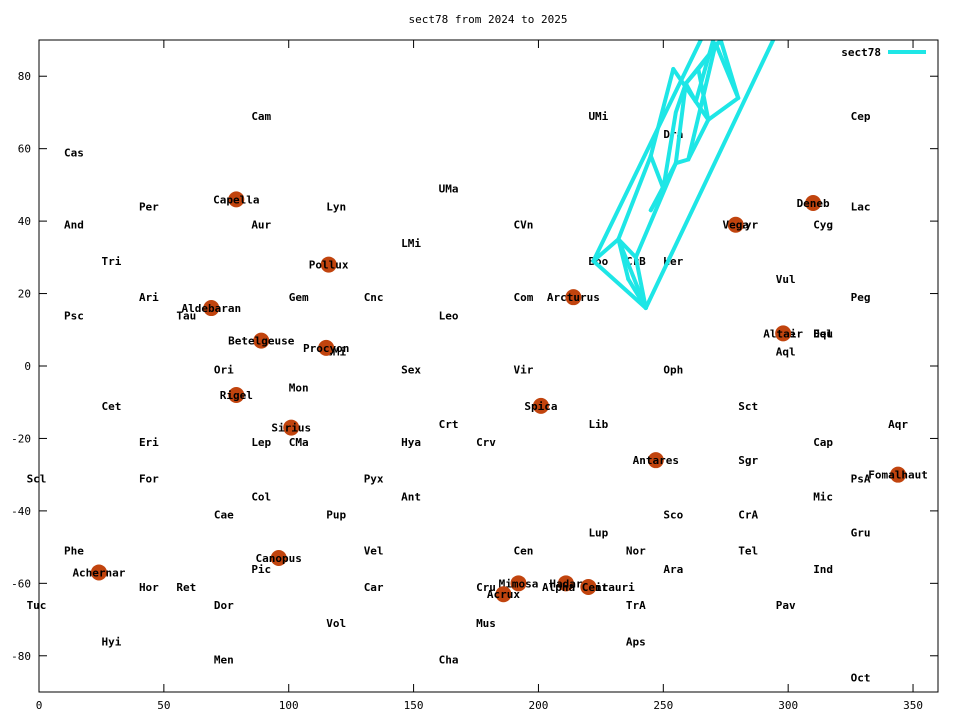 The height and width of the screenshot is (720, 960). What do you see at coordinates (163, 705) in the screenshot?
I see `x-tick-label: 50` at bounding box center [163, 705].